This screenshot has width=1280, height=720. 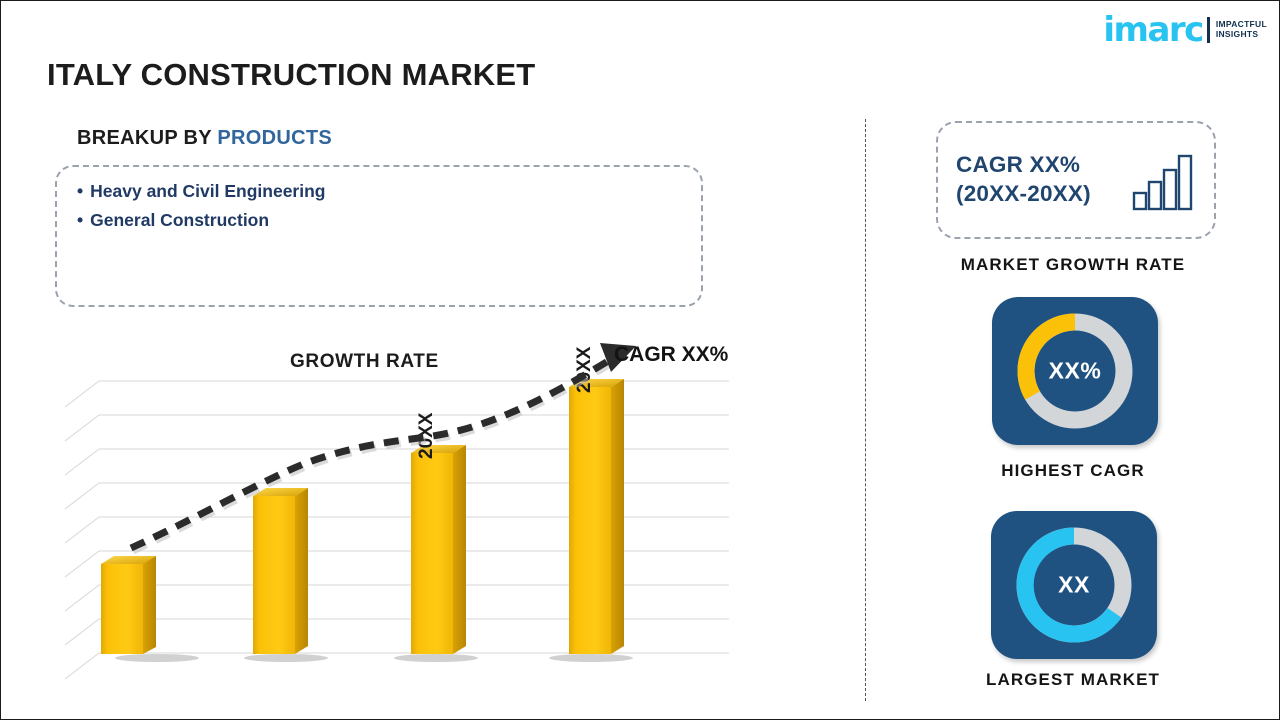 I want to click on market-growth-rate-label: MARKET GROWTH RATE, so click(x=1073, y=264).